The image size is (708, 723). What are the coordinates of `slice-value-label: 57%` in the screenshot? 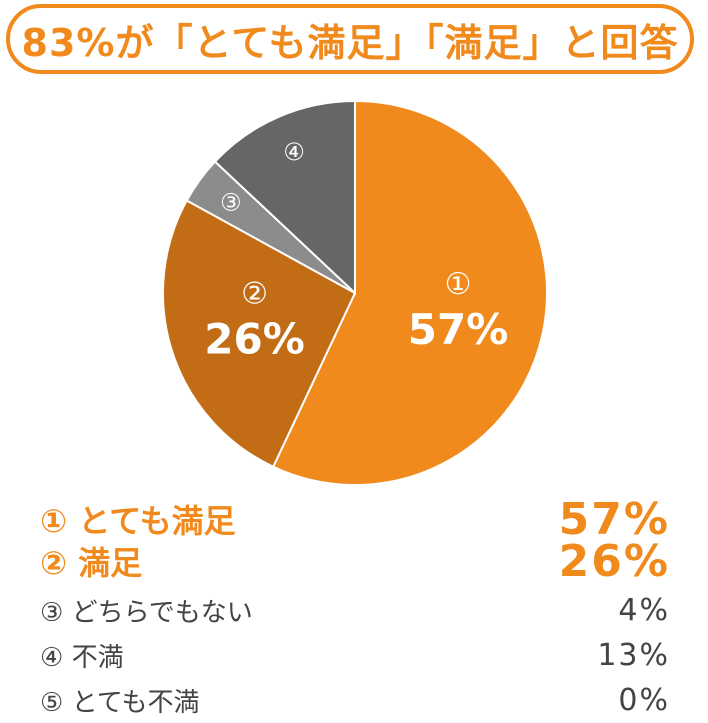 It's located at (458, 329).